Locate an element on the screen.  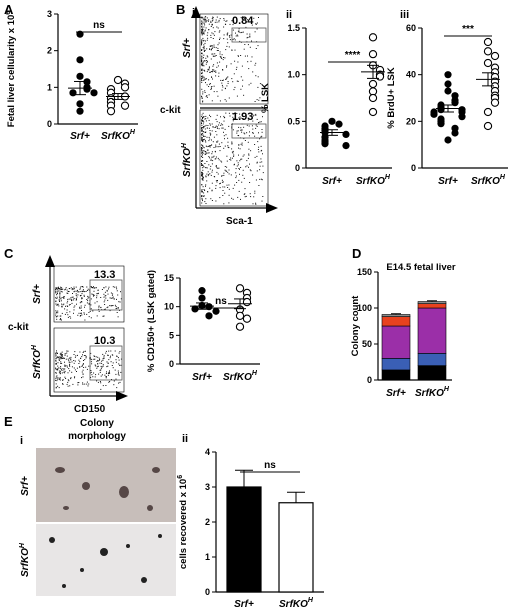
gate-box-bottom is located at coordinates (249, 131).